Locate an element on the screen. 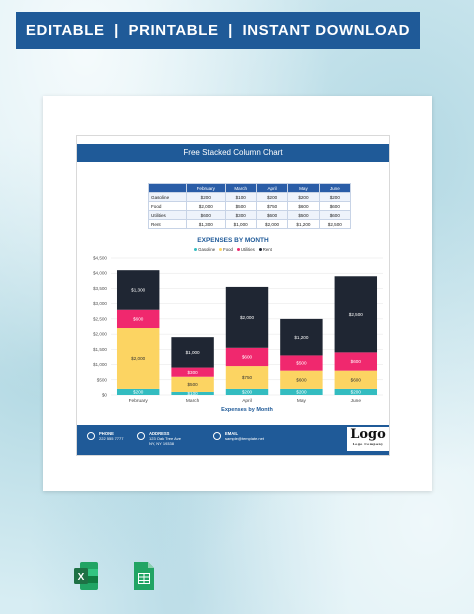  bar-data-label: $2,500 is located at coordinates (356, 314).